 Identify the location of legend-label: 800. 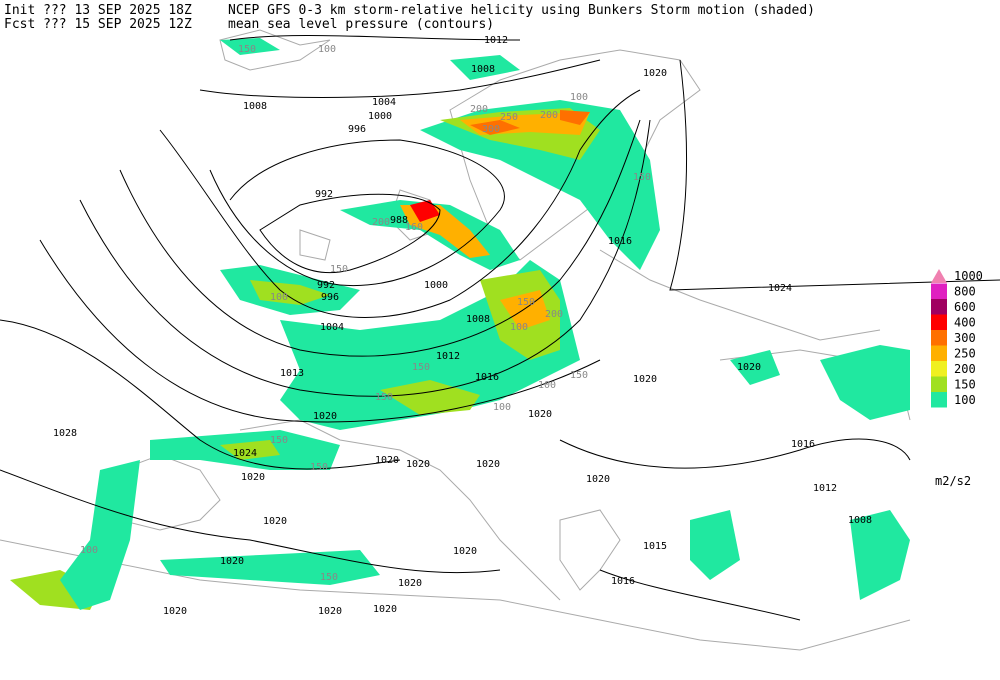
(965, 292).